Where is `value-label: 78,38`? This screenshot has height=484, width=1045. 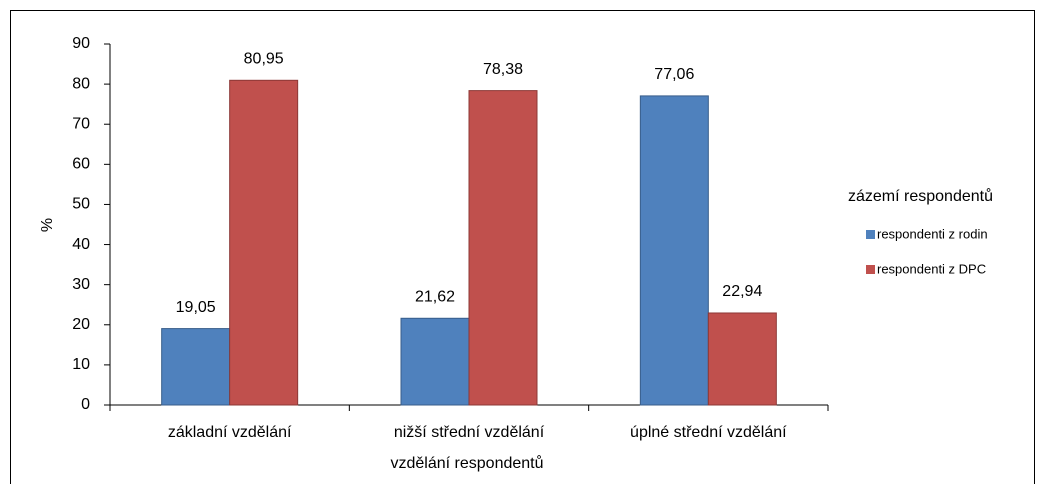
value-label: 78,38 is located at coordinates (503, 69).